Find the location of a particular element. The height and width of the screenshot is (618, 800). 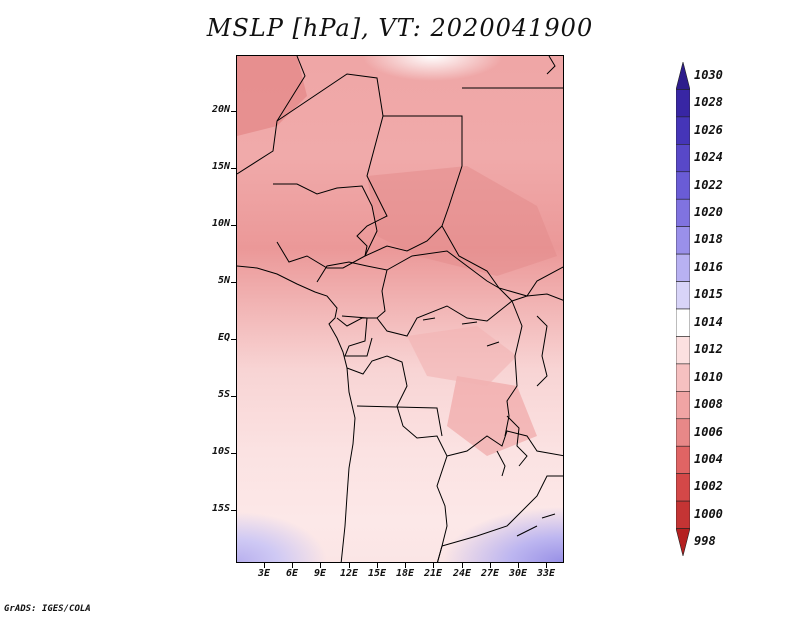

lon-label-30e: 30E is located at coordinates (518, 573).